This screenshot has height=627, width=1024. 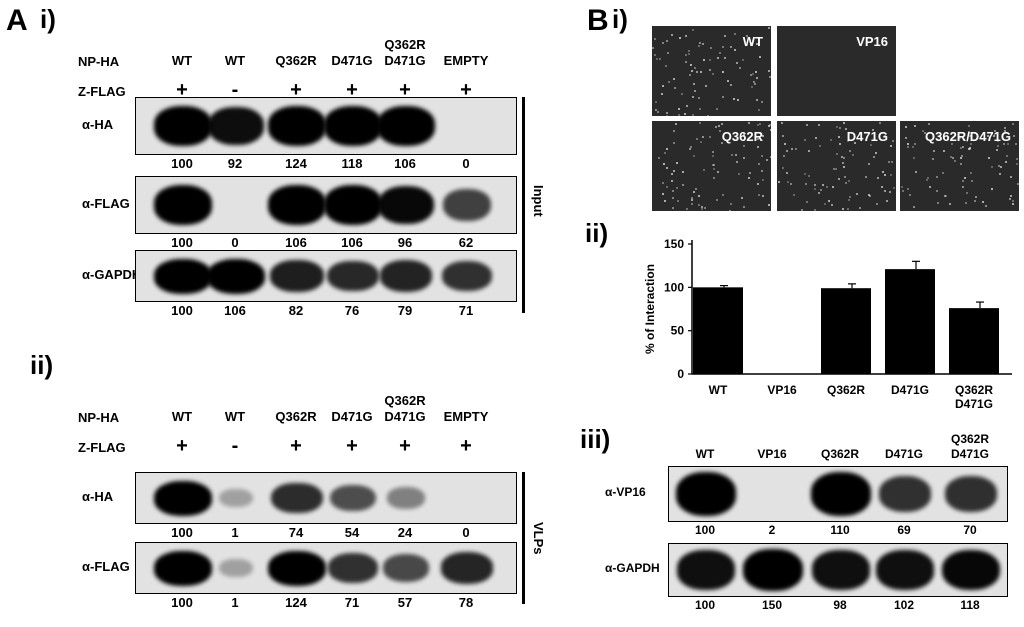 What do you see at coordinates (352, 602) in the screenshot?
I see `vlps-quant-value: 71` at bounding box center [352, 602].